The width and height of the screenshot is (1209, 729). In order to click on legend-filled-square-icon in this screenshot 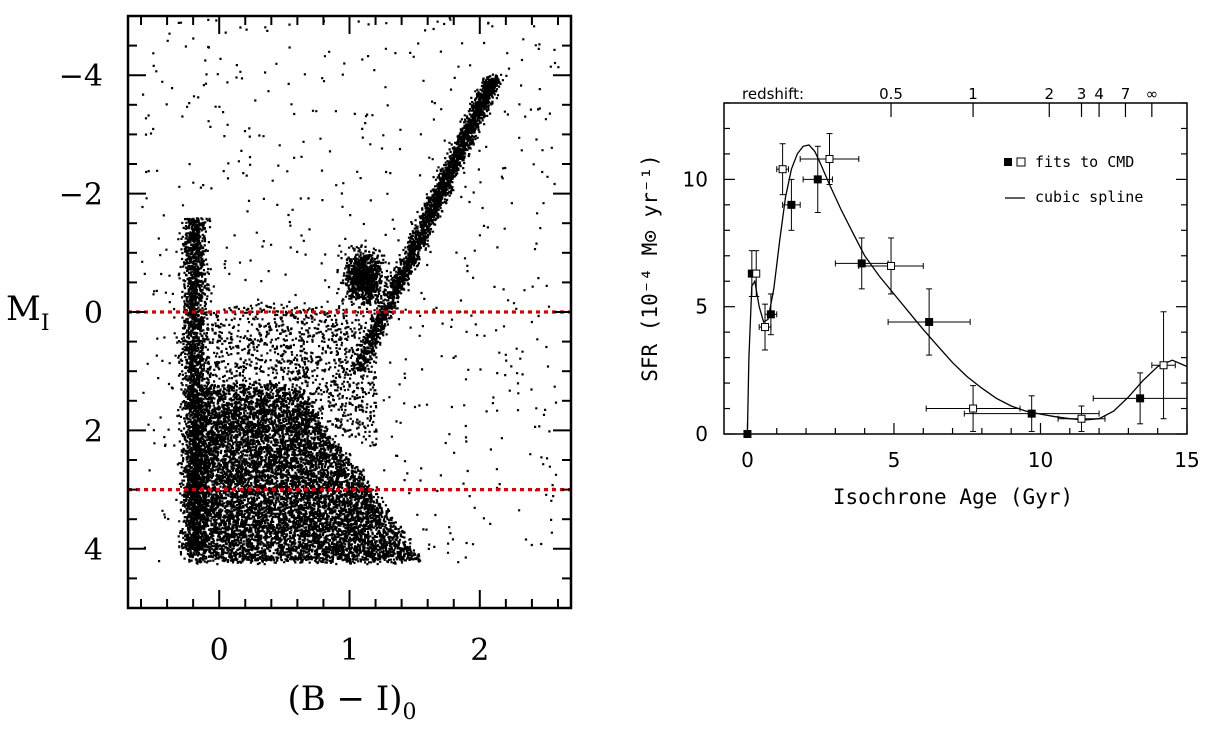, I will do `click(1008, 162)`.